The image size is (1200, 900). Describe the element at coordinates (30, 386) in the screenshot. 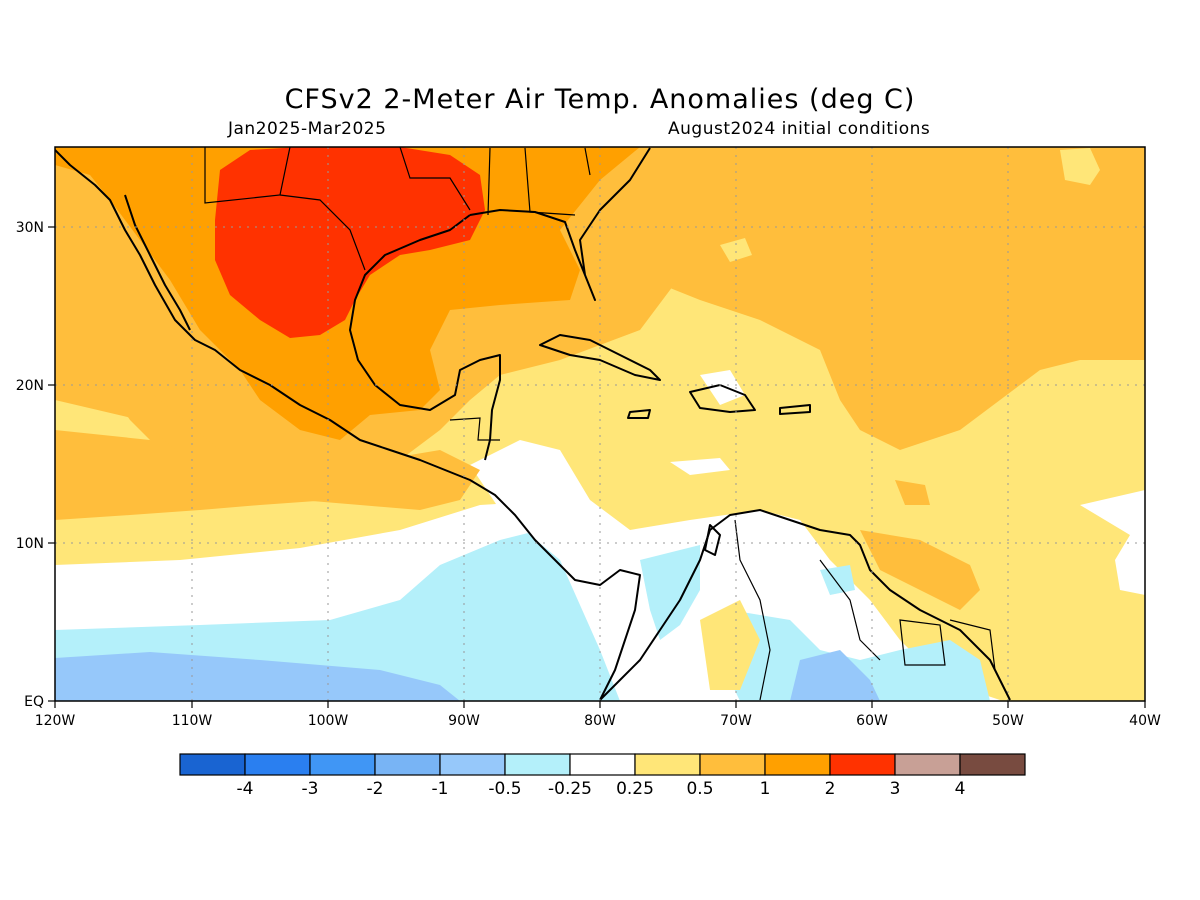

I see `lat-label-20n: 20N` at that location.